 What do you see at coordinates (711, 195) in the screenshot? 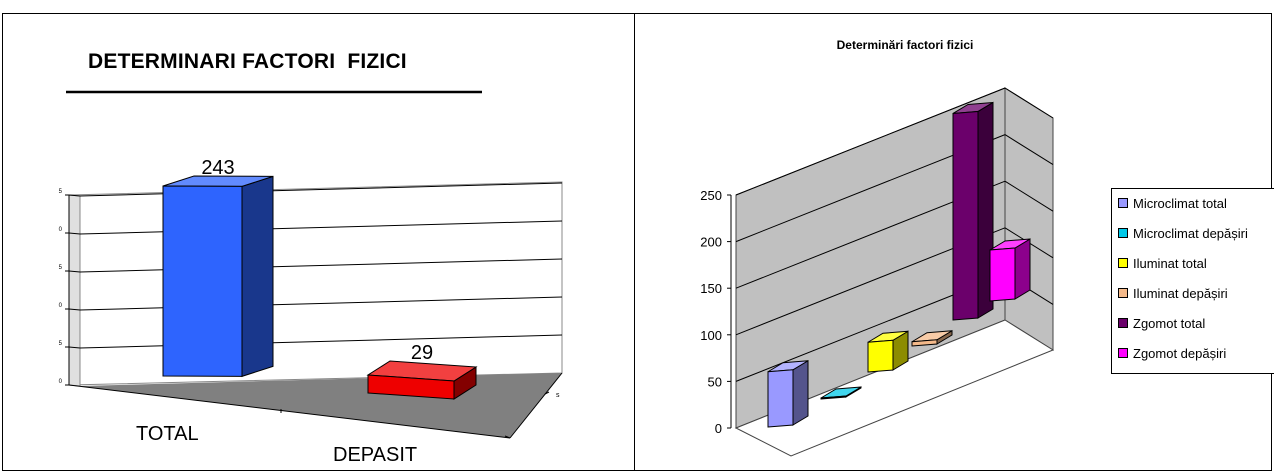
I see `right-y-tick-label: 250` at bounding box center [711, 195].